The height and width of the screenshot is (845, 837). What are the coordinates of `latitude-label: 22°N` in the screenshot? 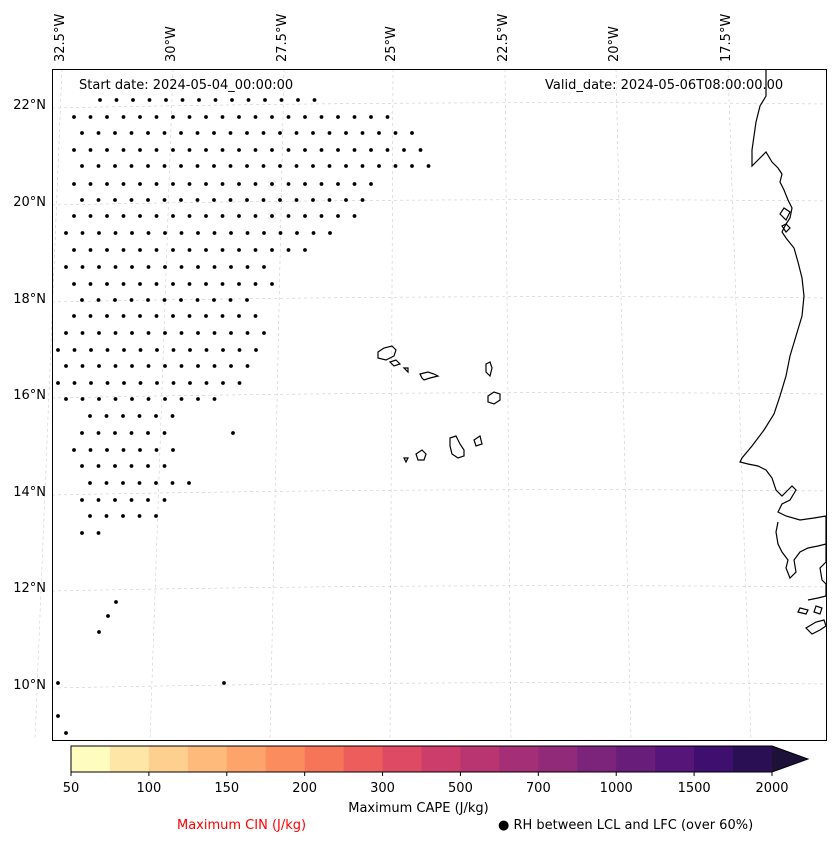 It's located at (29, 105).